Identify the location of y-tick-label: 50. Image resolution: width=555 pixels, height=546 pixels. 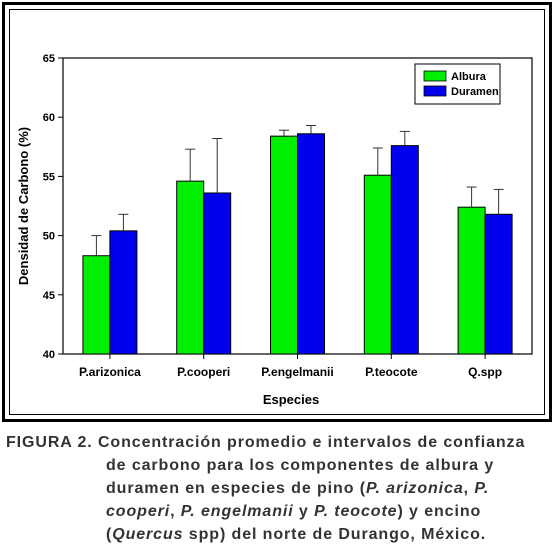
(49, 237).